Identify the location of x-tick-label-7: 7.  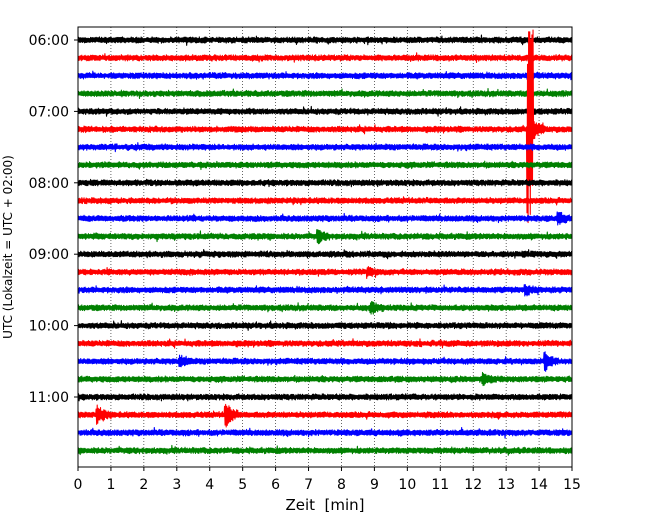
(308, 485).